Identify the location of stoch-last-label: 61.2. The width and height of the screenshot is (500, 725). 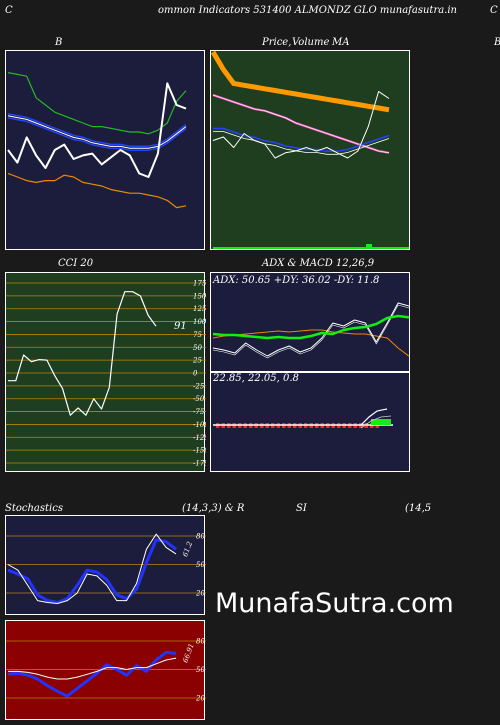
(187, 549).